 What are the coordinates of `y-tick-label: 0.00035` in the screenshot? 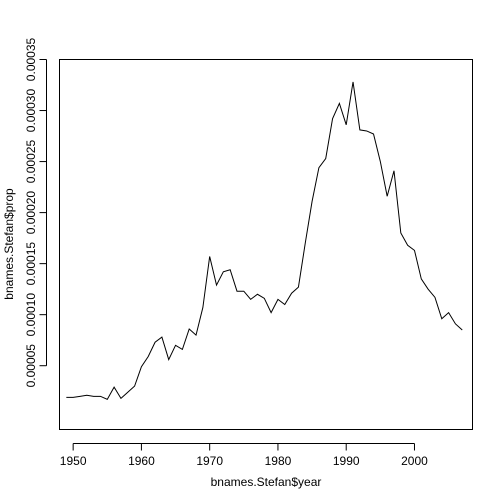 It's located at (31, 59).